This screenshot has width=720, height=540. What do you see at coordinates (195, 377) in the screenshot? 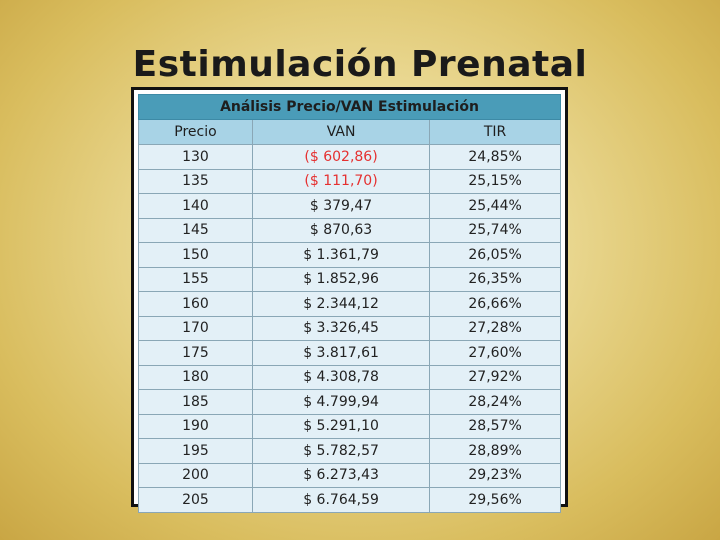
I see `cell-precio: 180` at bounding box center [195, 377].